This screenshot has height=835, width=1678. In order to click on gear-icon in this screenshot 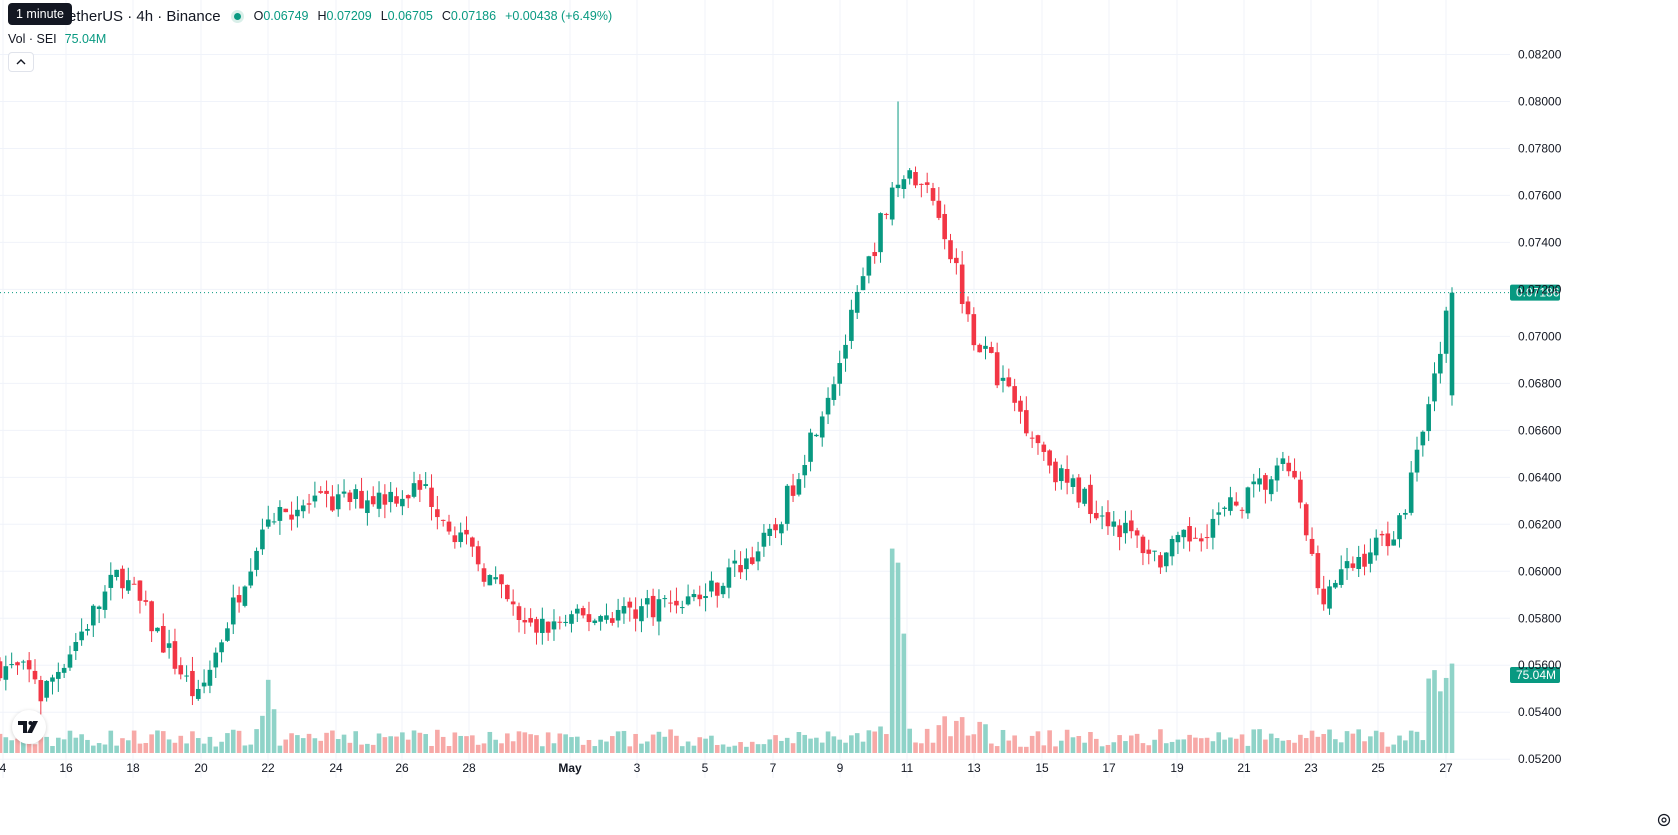, I will do `click(1664, 820)`.